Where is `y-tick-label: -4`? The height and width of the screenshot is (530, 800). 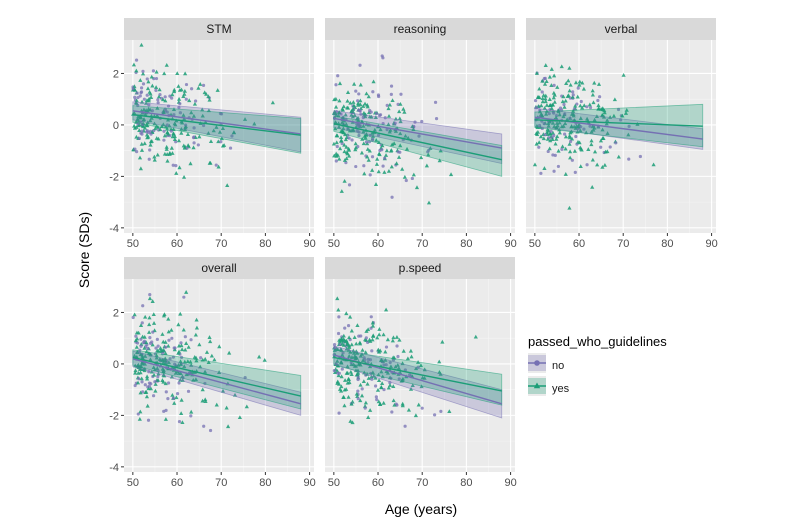
y-tick-label: -4 is located at coordinates (114, 468).